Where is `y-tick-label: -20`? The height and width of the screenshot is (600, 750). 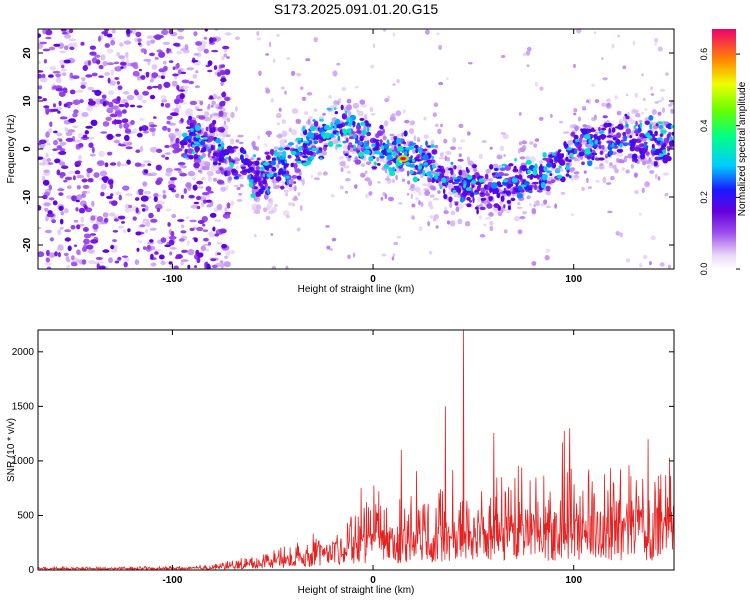 y-tick-label: -20 is located at coordinates (27, 244).